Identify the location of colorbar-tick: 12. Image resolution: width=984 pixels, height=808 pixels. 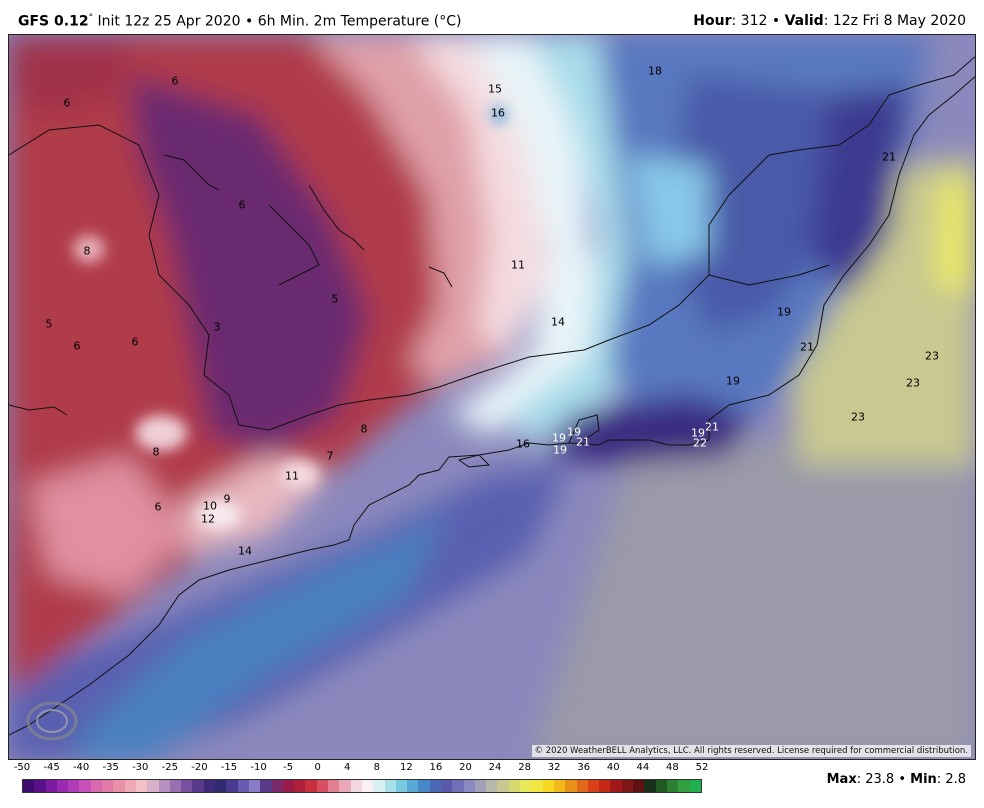
(406, 767).